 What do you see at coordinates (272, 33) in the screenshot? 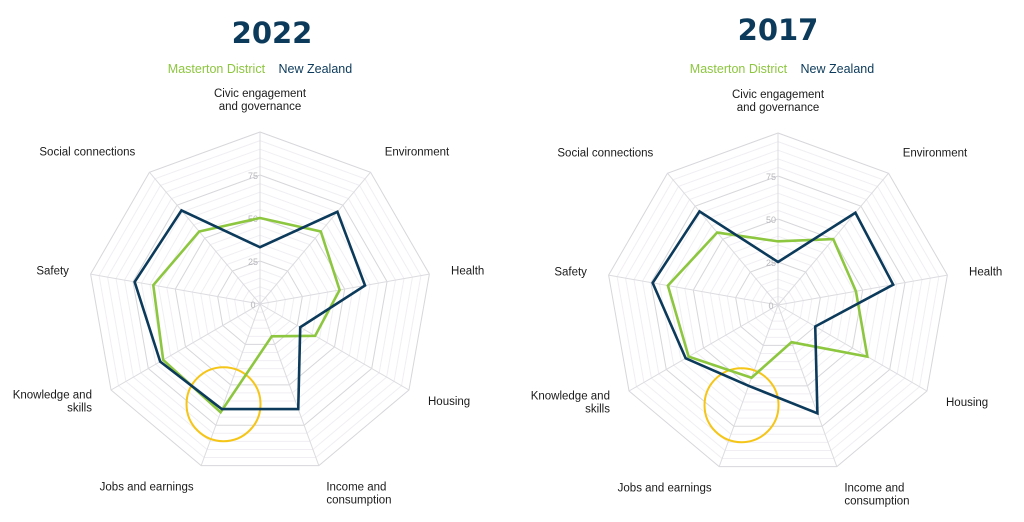
I see `chart-title: 2022` at bounding box center [272, 33].